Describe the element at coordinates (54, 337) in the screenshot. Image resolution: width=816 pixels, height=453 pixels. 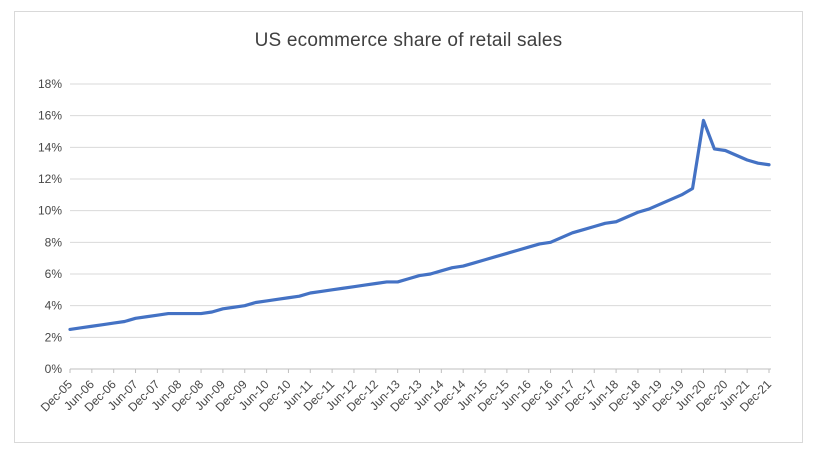
I see `y-axis-tick-label: 2%` at that location.